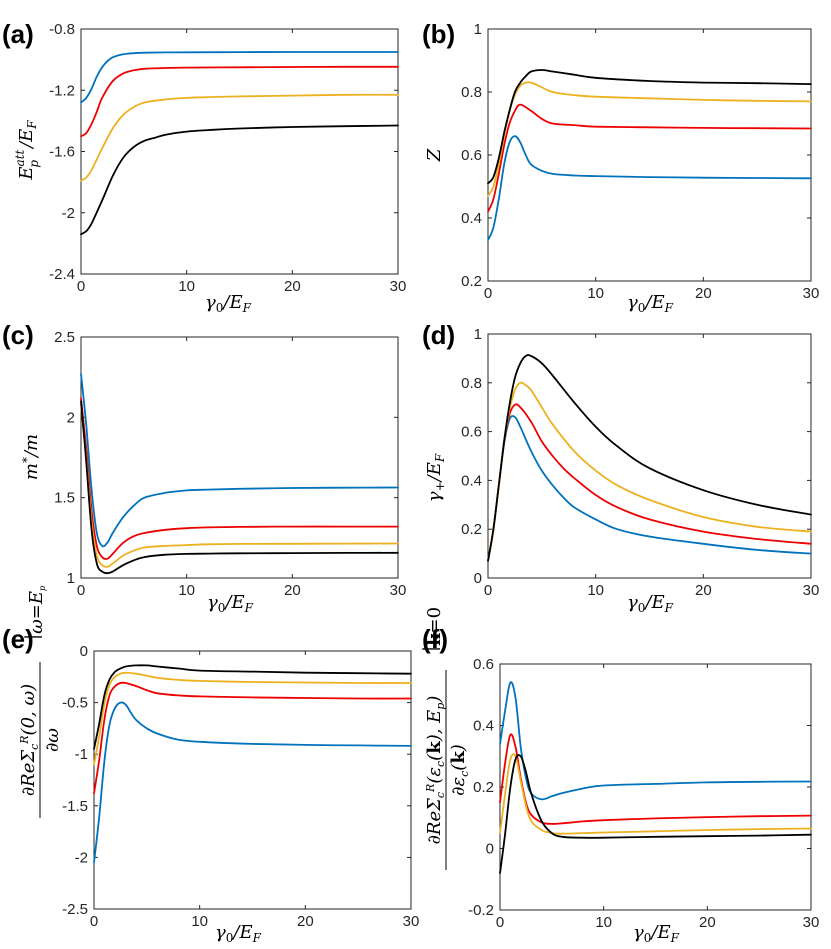  I want to click on x-tick-label-f: 0, so click(500, 922).